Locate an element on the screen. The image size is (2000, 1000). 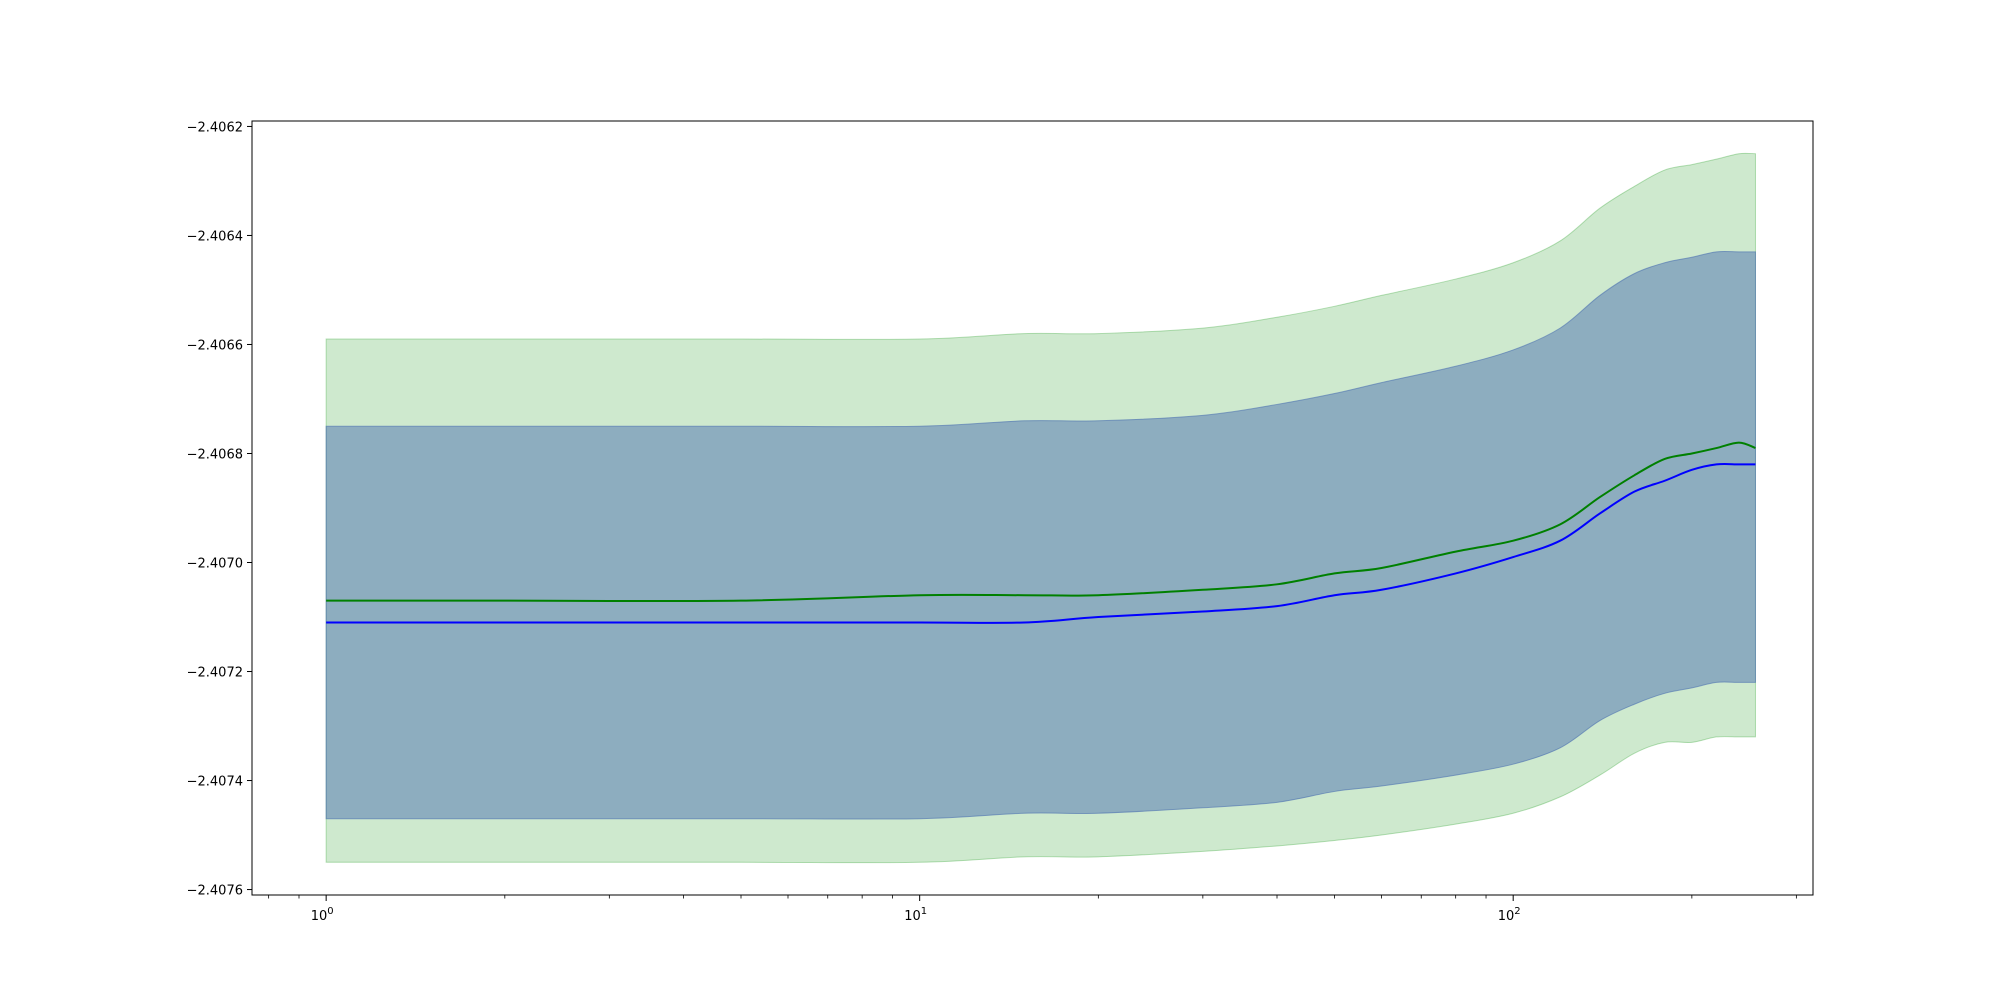
y-tick-label: −2.4076 is located at coordinates (215, 891).